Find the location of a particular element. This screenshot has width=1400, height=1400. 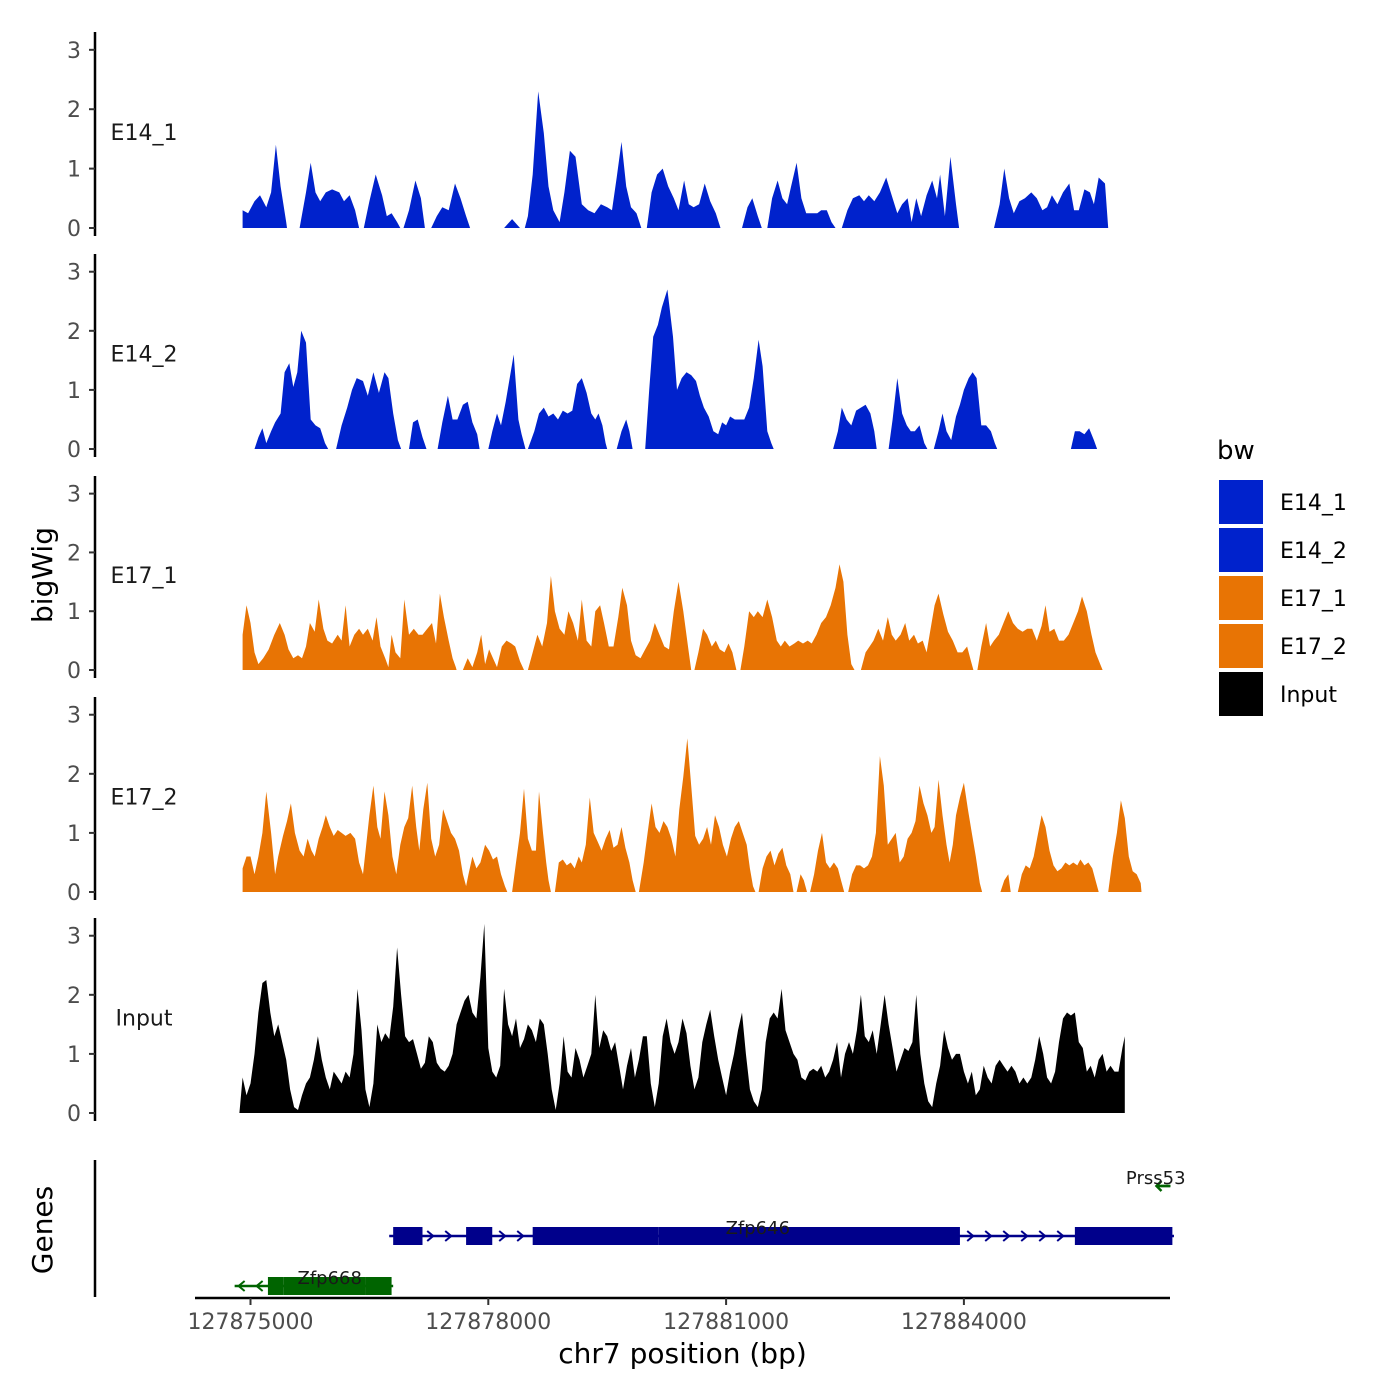

legend-swatch-Input is located at coordinates (1241, 694).